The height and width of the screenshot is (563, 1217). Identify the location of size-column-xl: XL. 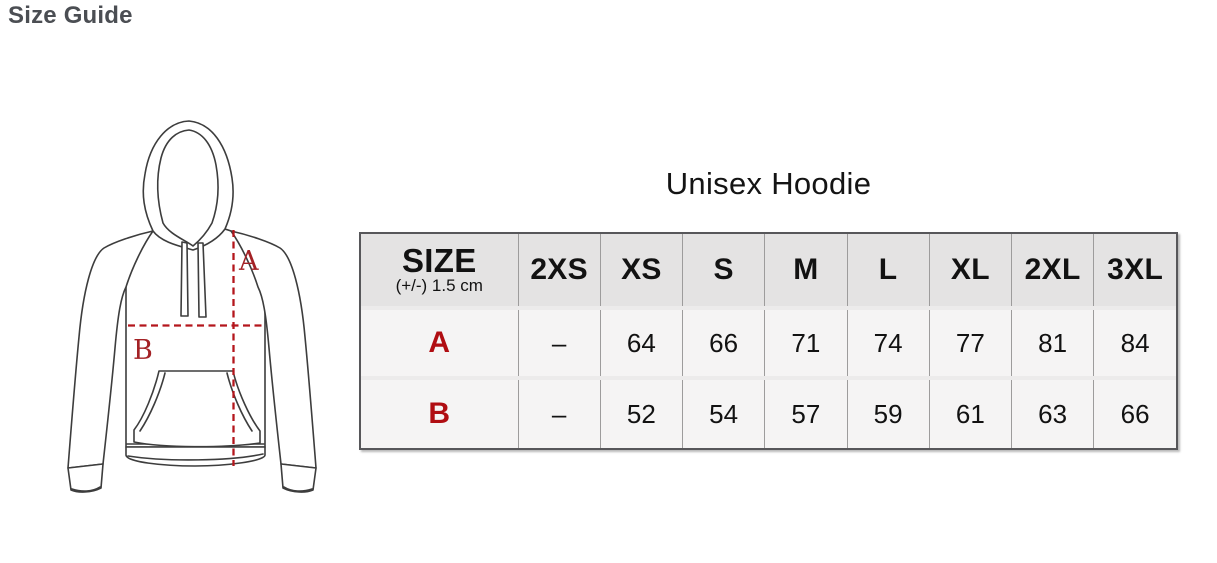
(971, 272).